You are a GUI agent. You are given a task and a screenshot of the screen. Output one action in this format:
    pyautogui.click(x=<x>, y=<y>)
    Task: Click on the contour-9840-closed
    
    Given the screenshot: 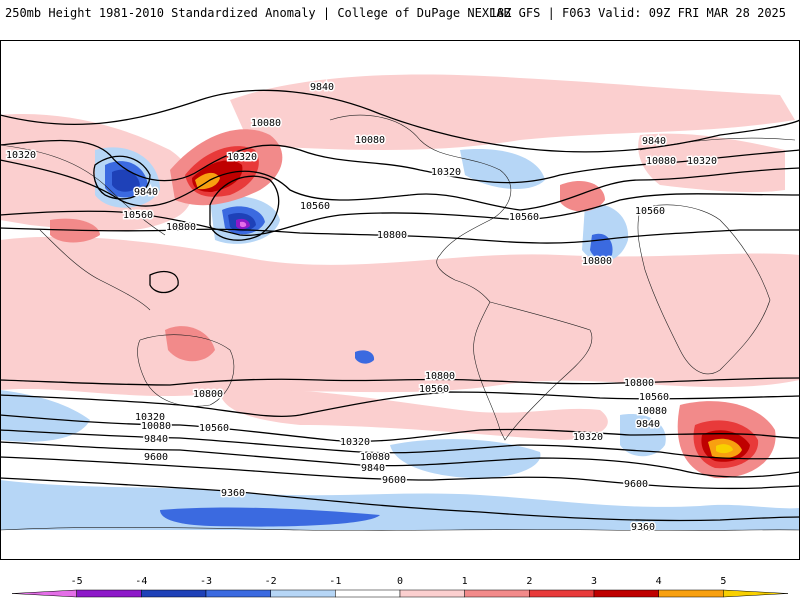 What is the action you would take?
    pyautogui.click(x=122, y=177)
    